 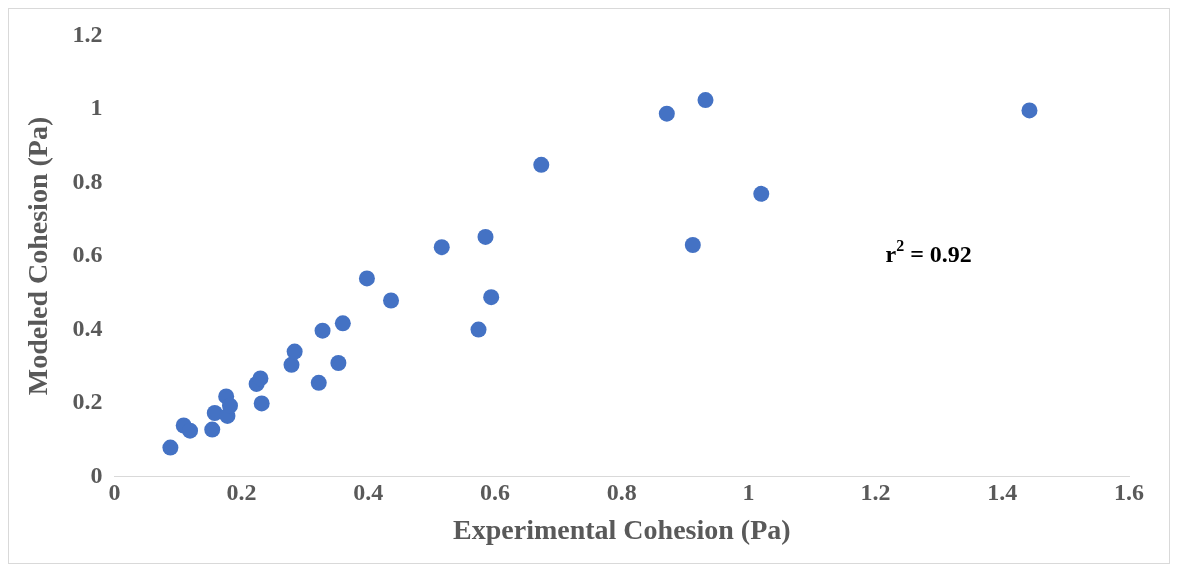 I want to click on x-tick-label: 0.4, so click(x=368, y=492).